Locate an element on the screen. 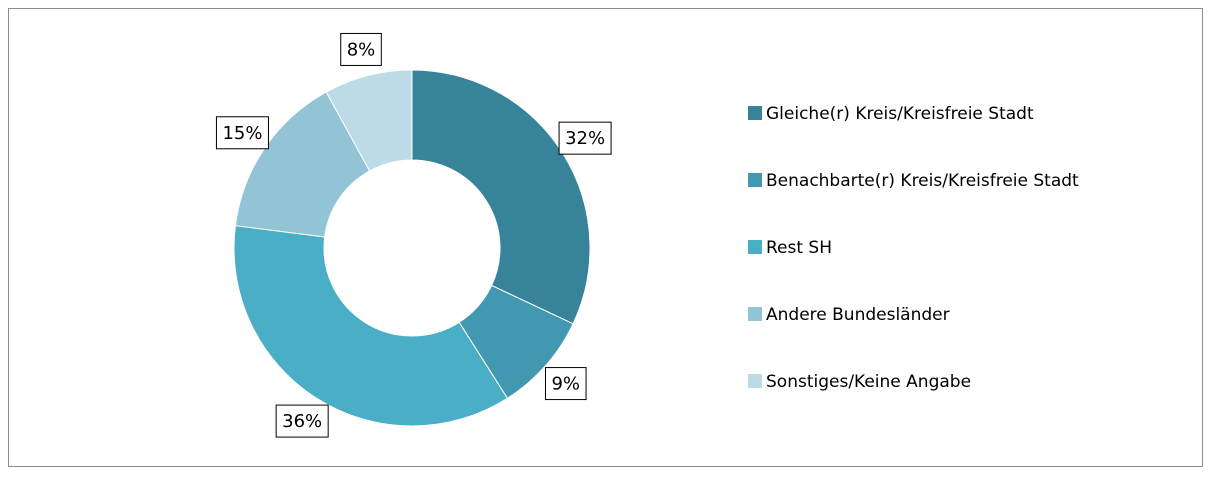 The height and width of the screenshot is (479, 1211). data-label: 15% is located at coordinates (242, 133).